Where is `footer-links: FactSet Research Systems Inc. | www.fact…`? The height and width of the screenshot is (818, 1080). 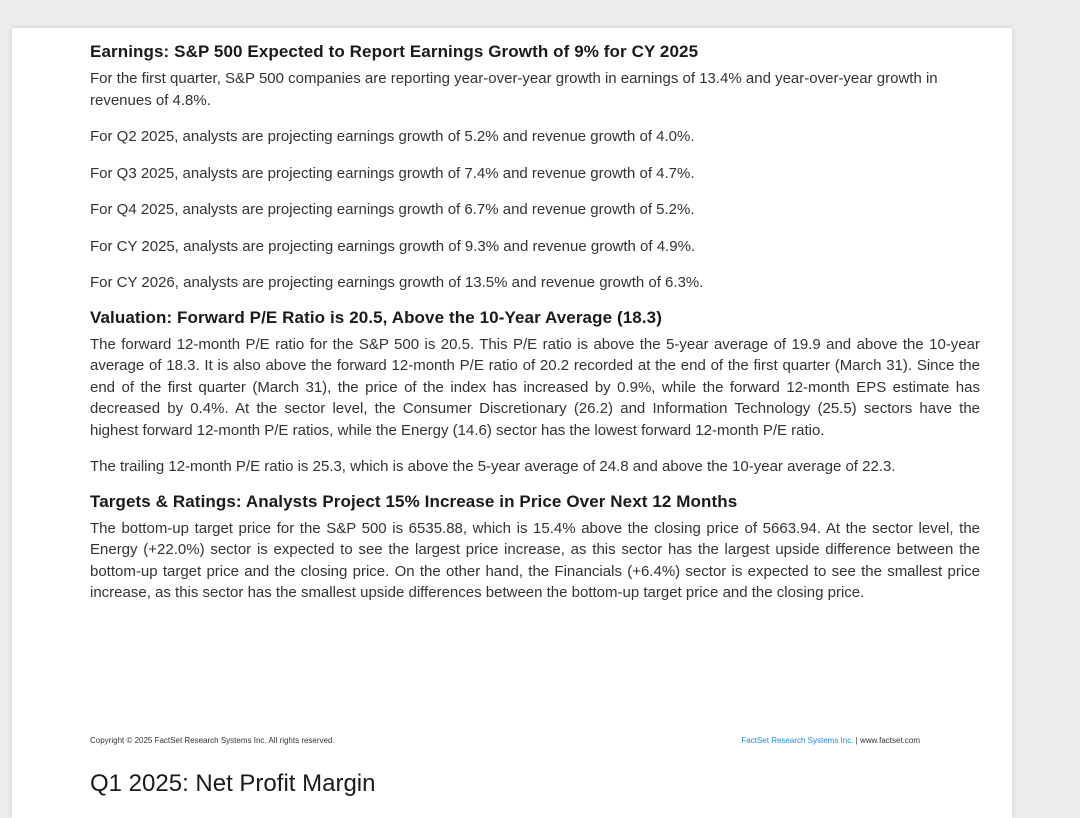 footer-links: FactSet Research Systems Inc. | www.fact… is located at coordinates (830, 740).